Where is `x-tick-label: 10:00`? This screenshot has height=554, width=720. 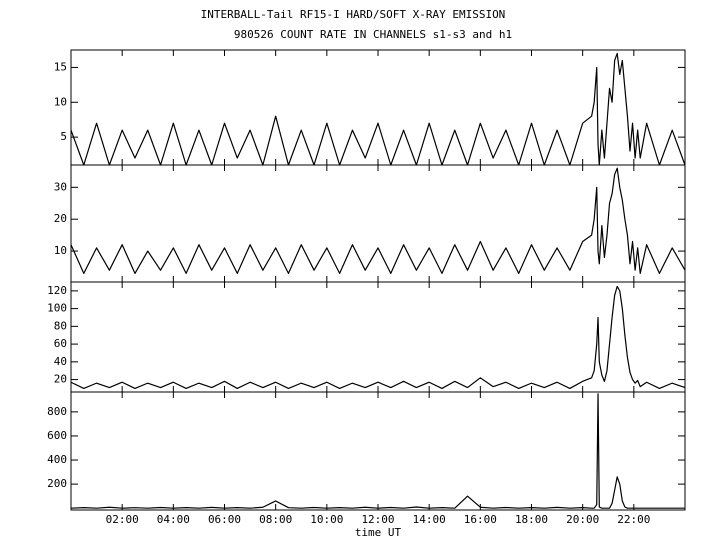
x-tick-label: 10:00 is located at coordinates (326, 519).